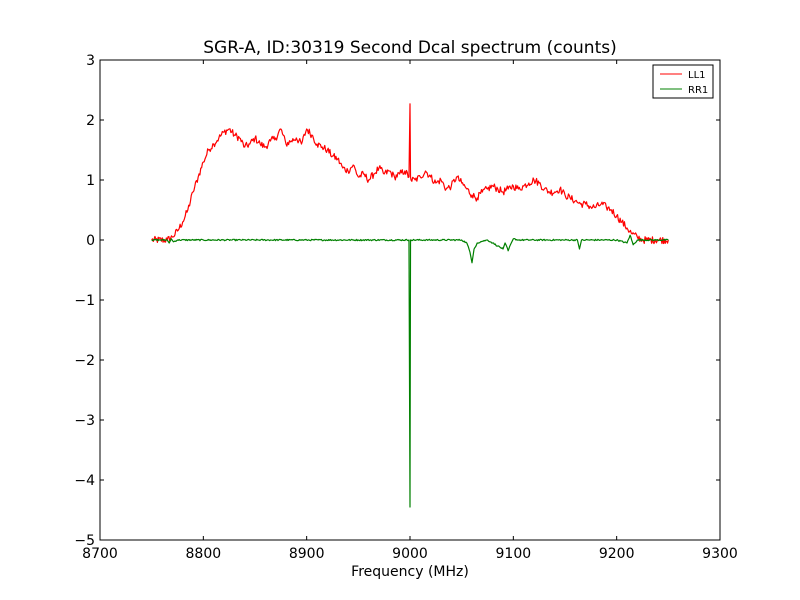 The height and width of the screenshot is (600, 800). Describe the element at coordinates (720, 554) in the screenshot. I see `x-tick-label: 9300` at that location.